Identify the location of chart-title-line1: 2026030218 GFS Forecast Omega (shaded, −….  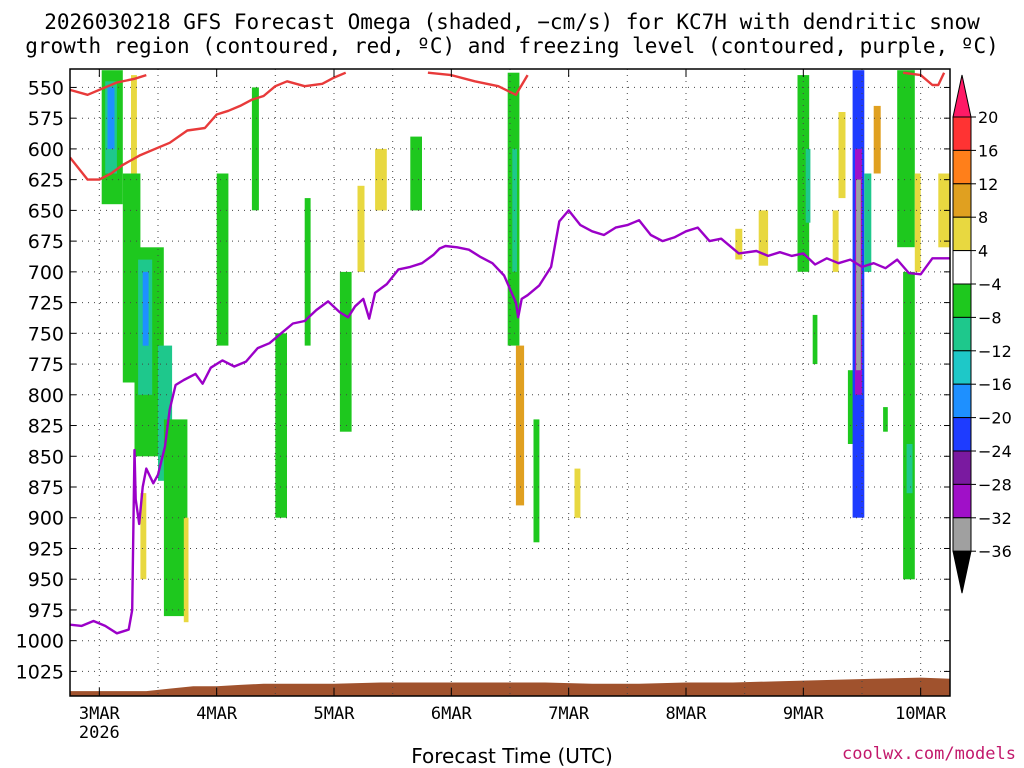
(512, 22).